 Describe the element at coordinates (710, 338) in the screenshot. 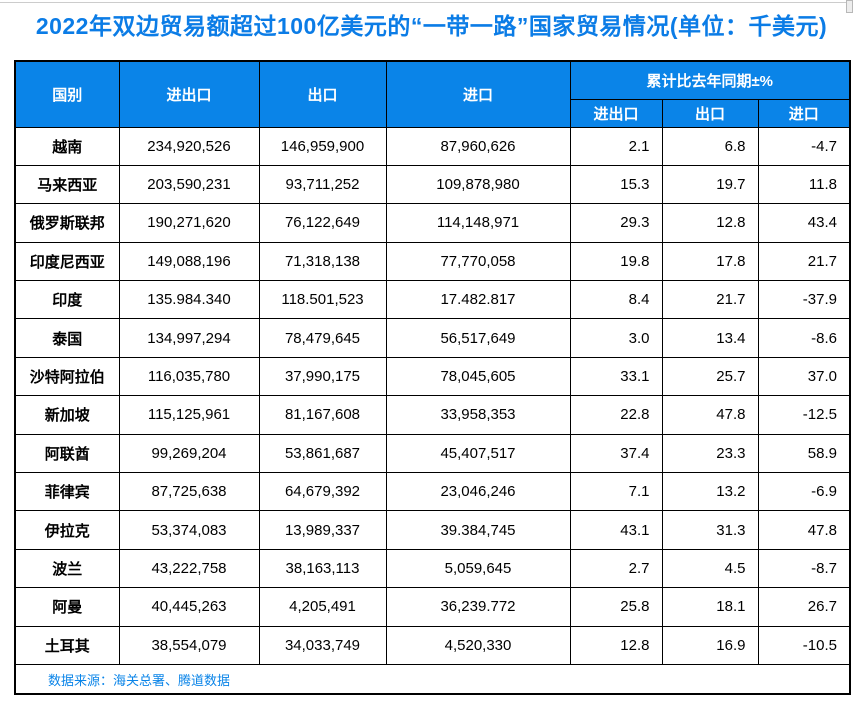

I see `yoy-export-cell: 13.4` at that location.